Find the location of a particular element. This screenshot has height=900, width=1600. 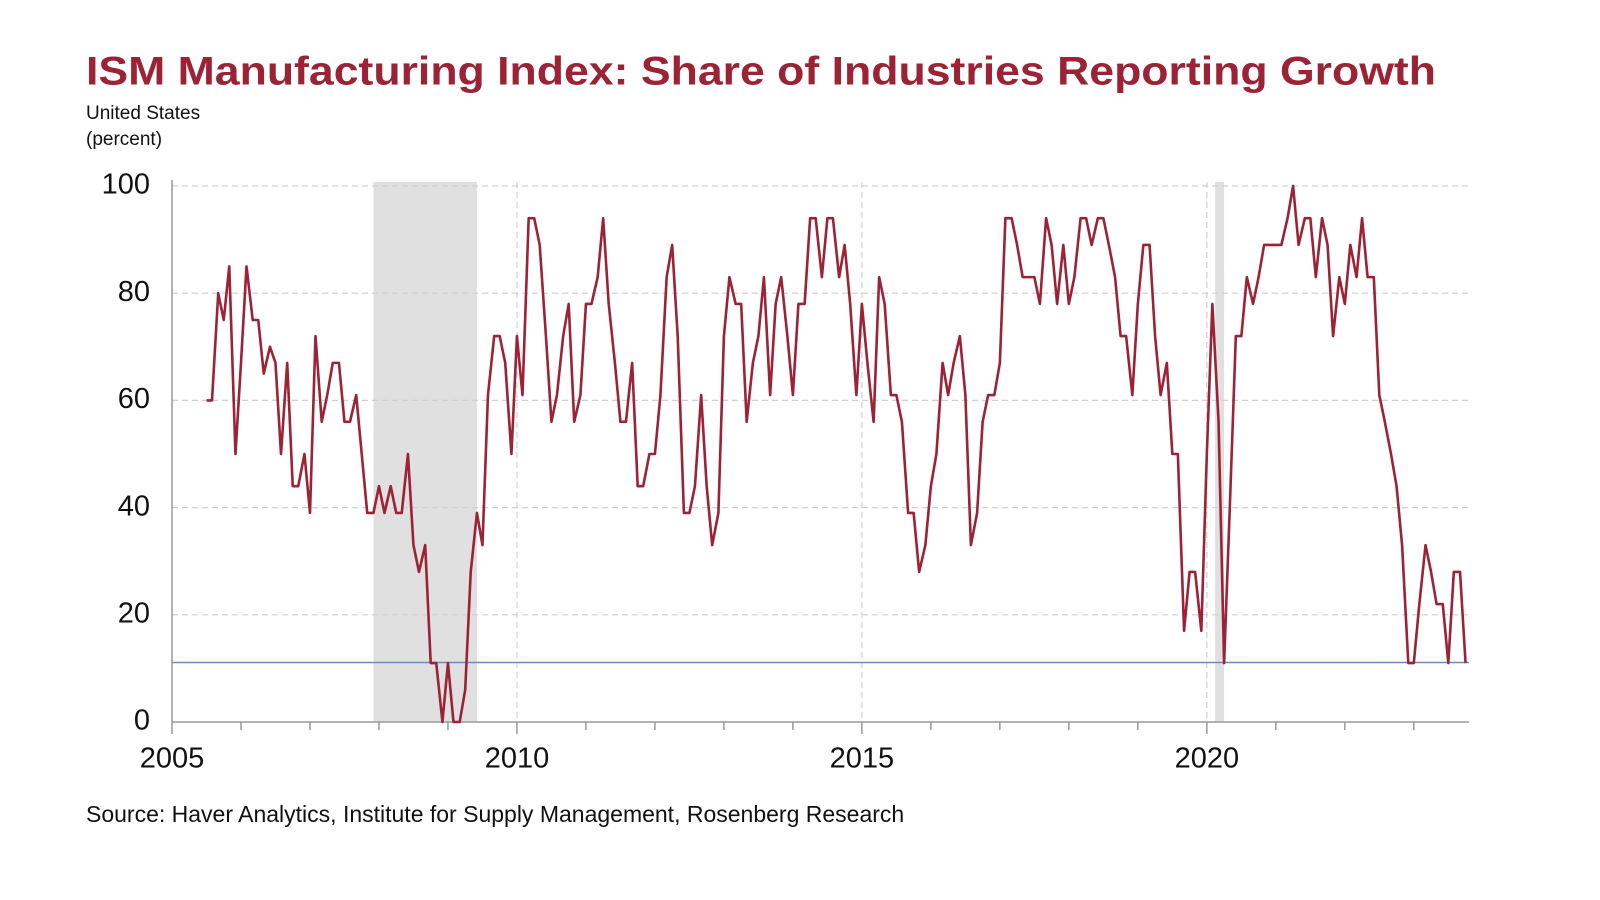

y-tick-label: 100 is located at coordinates (126, 185).